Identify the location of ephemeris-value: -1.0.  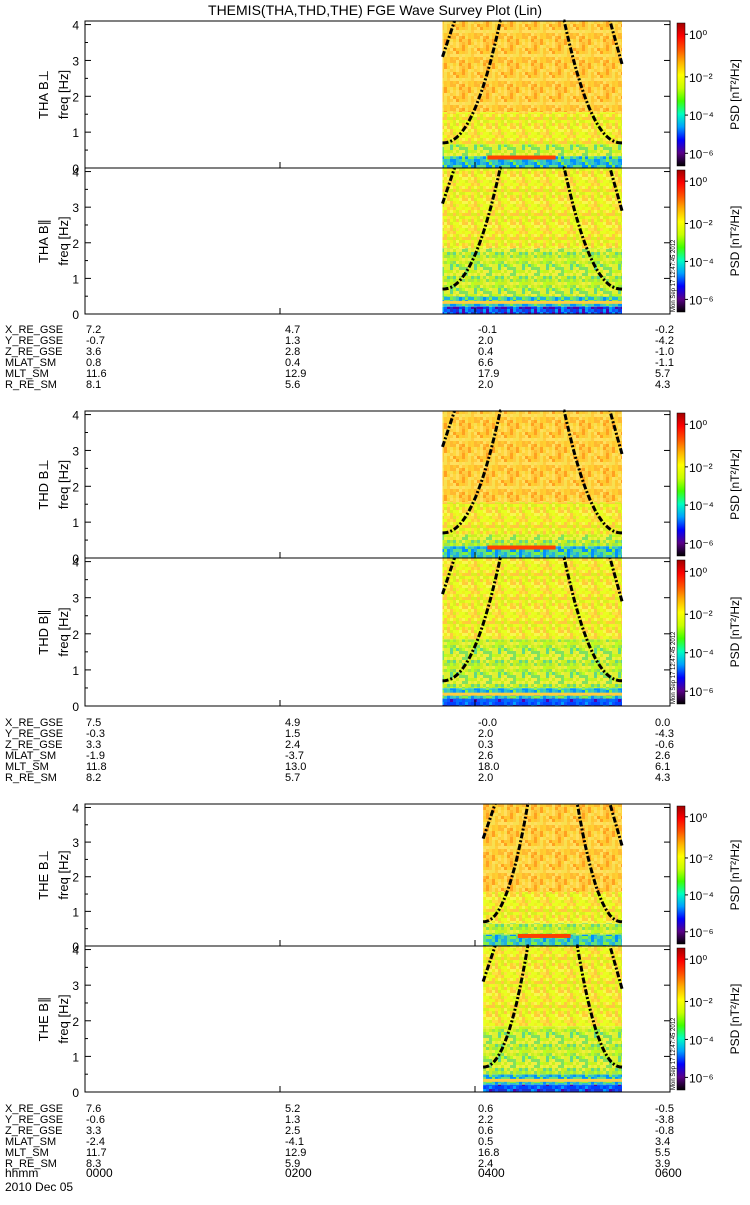
(664, 352).